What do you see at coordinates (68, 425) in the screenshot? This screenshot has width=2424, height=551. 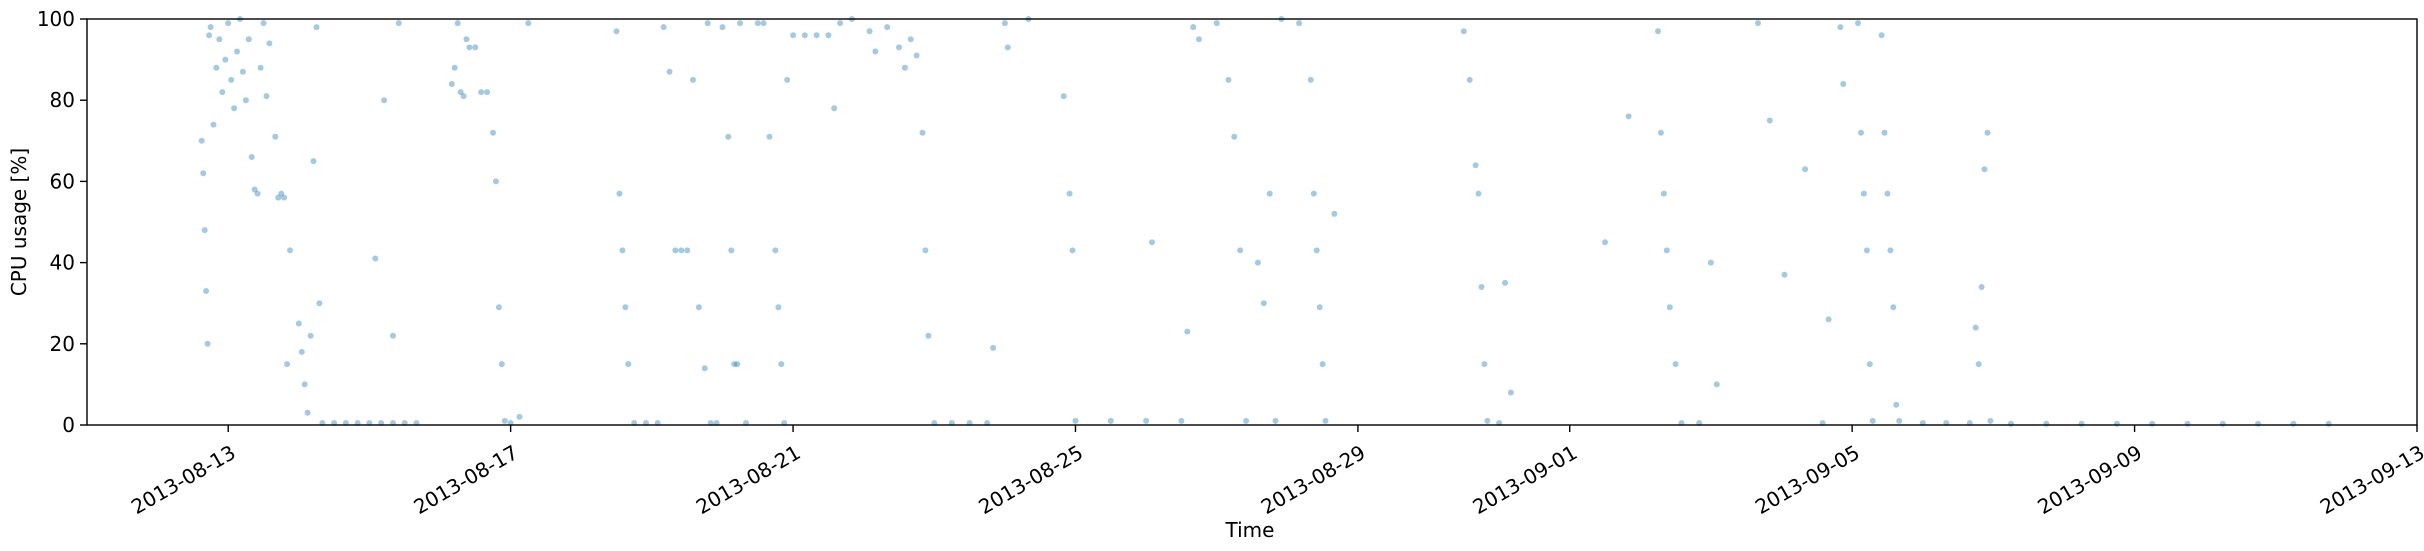 I see `y-tick-label: 0` at bounding box center [68, 425].